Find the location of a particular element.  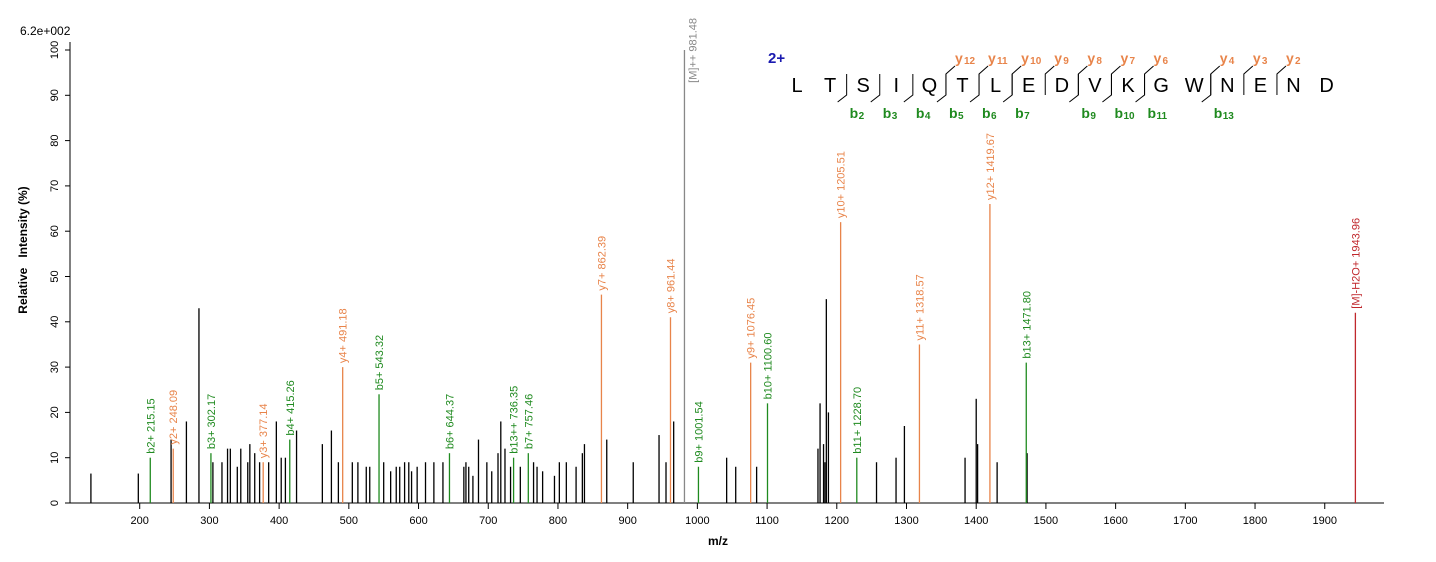

x-tick-label: 700 is located at coordinates (488, 521).